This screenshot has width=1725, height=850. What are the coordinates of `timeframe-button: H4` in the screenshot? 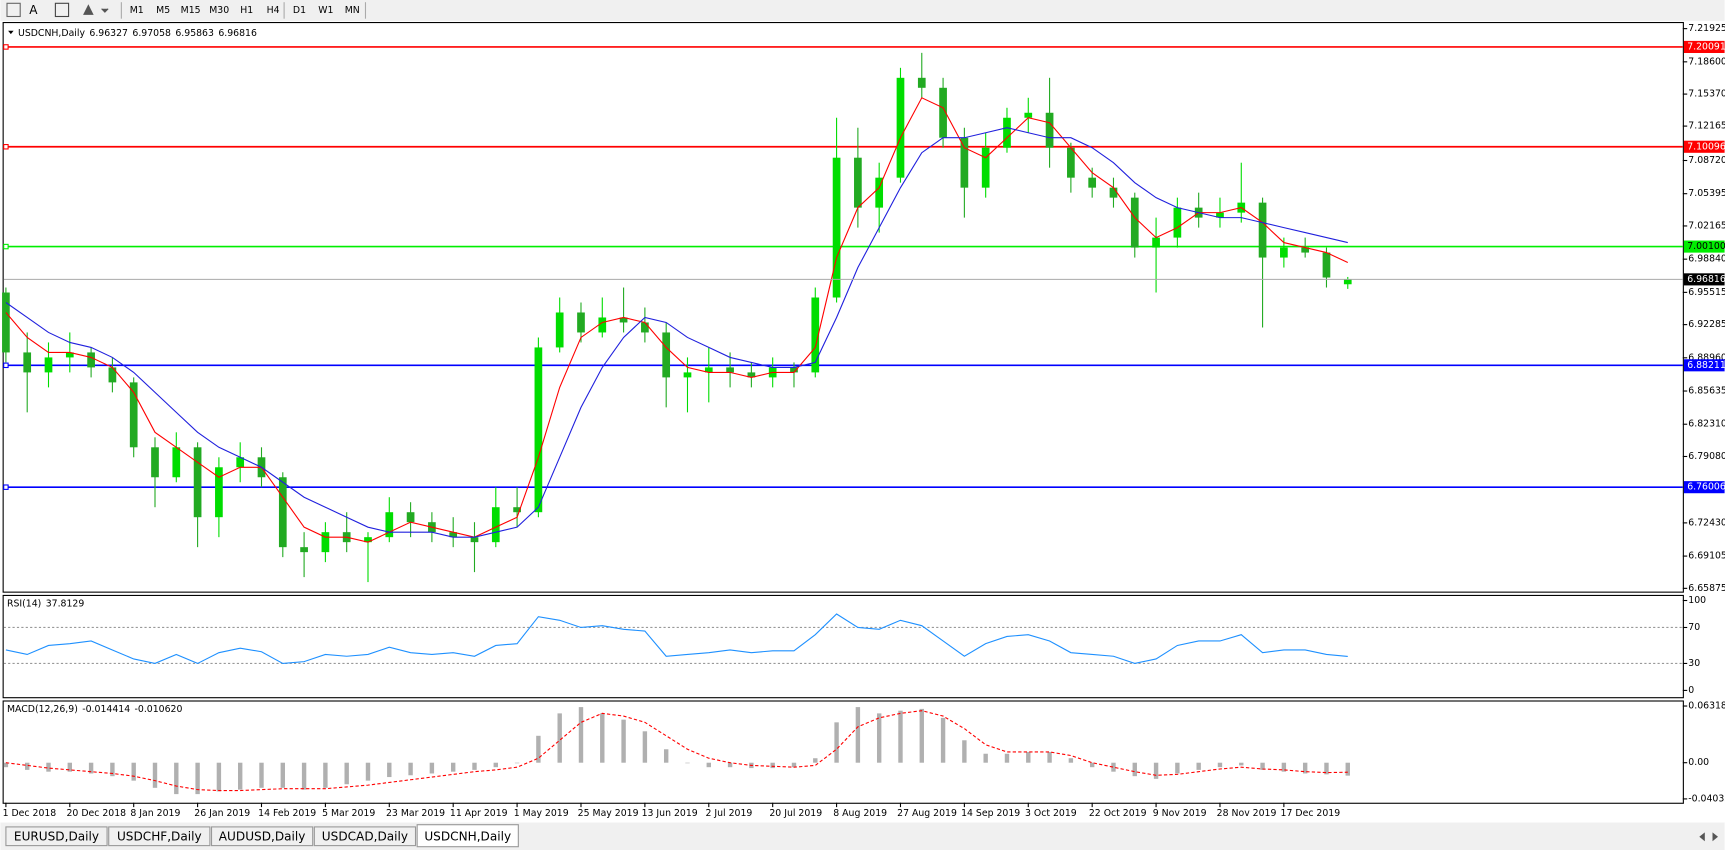 It's located at (273, 10).